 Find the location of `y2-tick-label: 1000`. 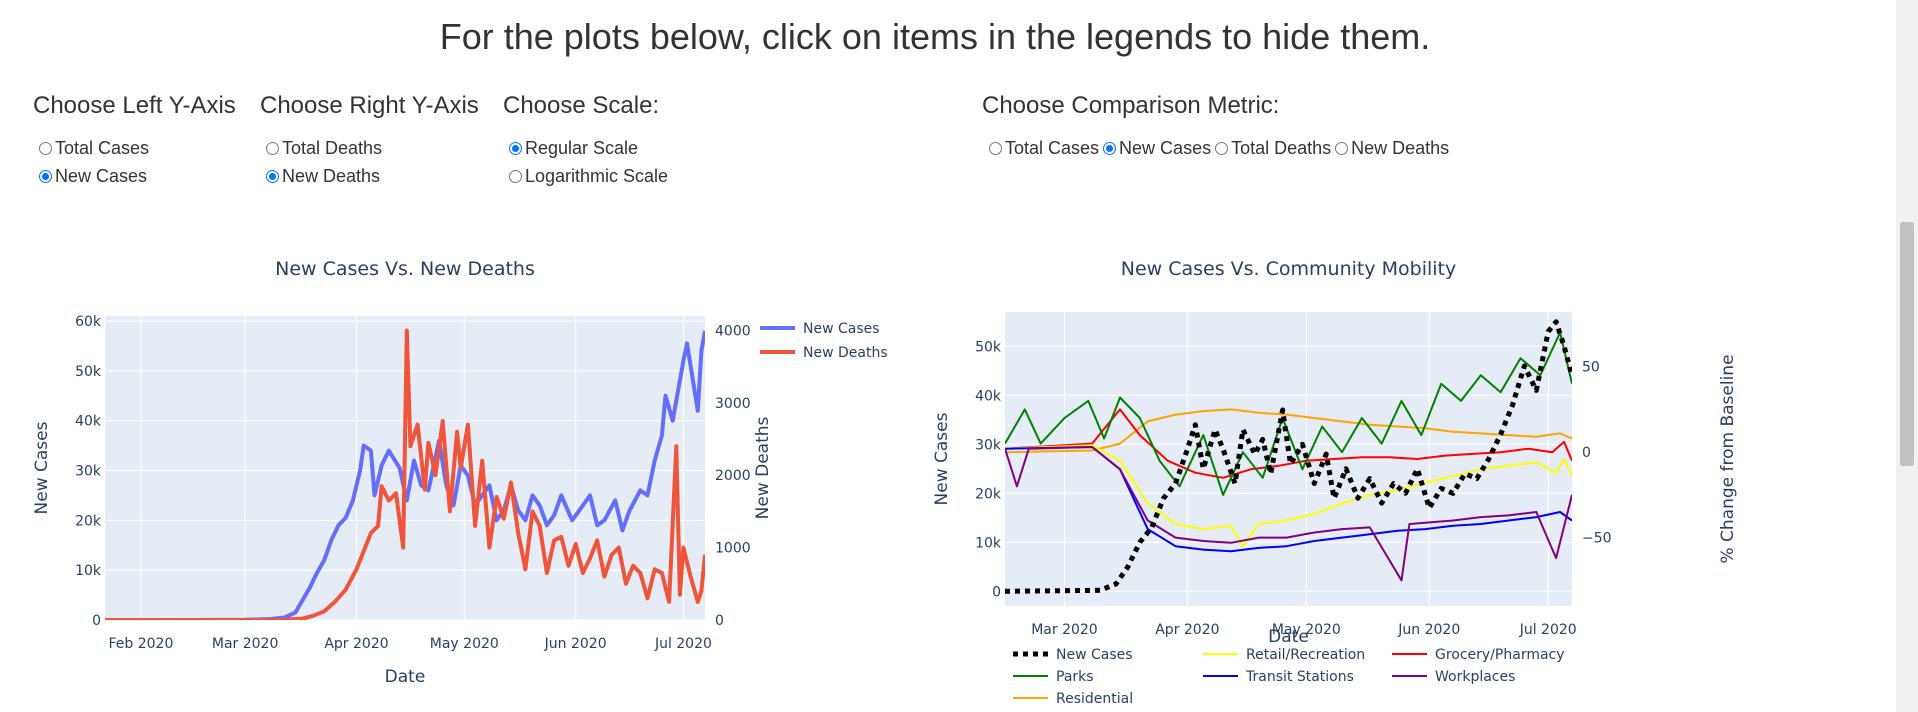

y2-tick-label: 1000 is located at coordinates (733, 549).